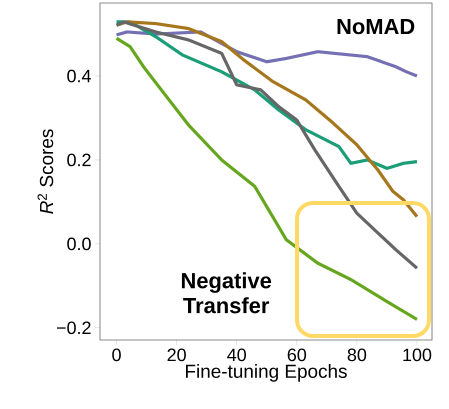  Describe the element at coordinates (236, 355) in the screenshot. I see `x-tick-label: 40` at that location.